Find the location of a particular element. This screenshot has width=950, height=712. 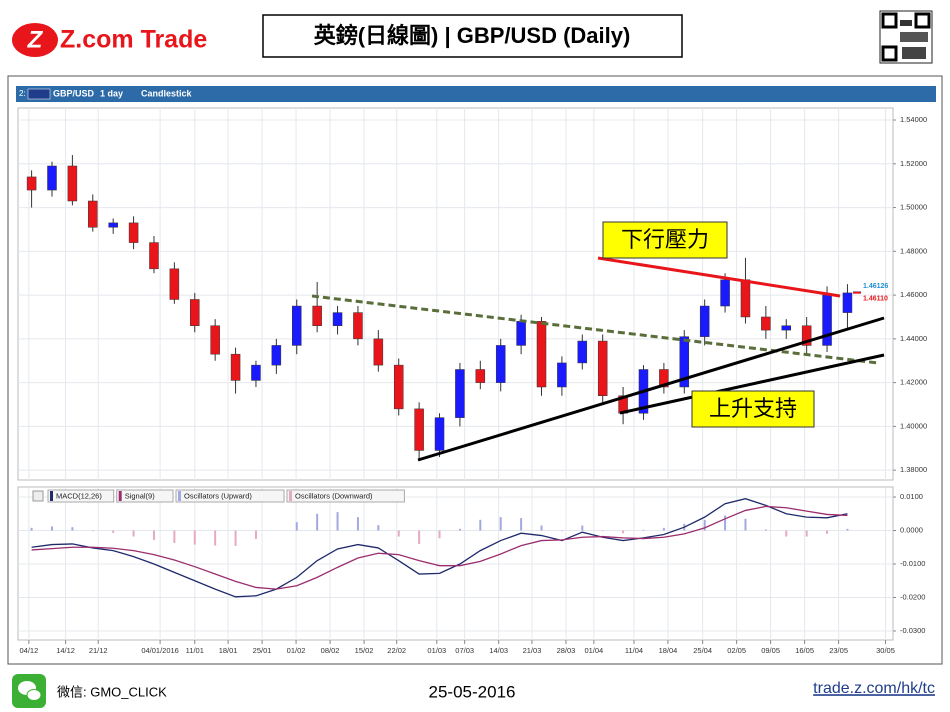

x-tick-label: 11/01 is located at coordinates (195, 650).